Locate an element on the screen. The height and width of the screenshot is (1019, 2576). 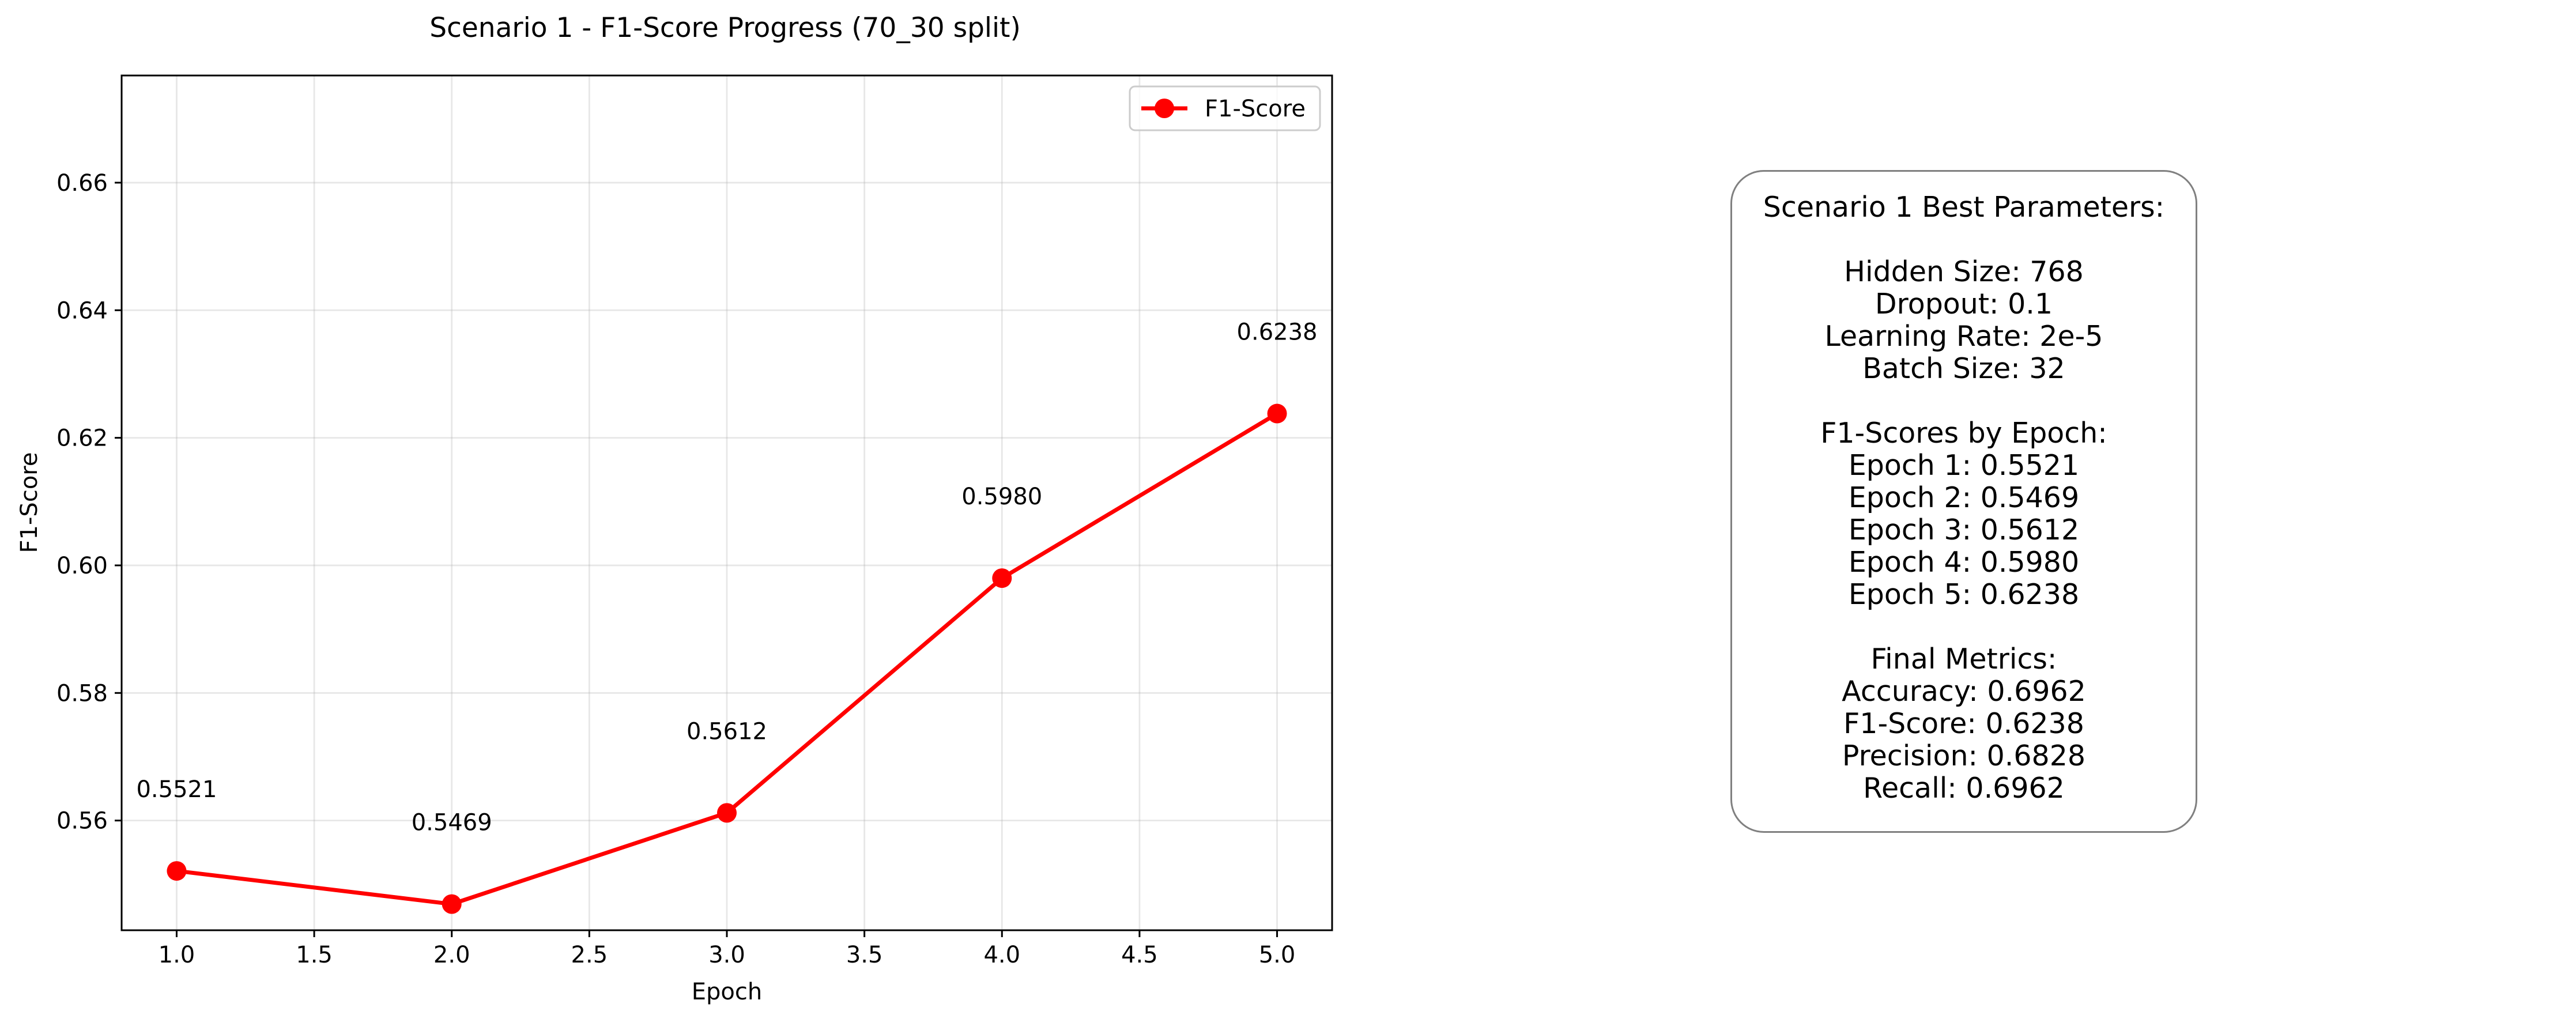
params-title: Scenario 1 Best Parameters: is located at coordinates (1964, 207).